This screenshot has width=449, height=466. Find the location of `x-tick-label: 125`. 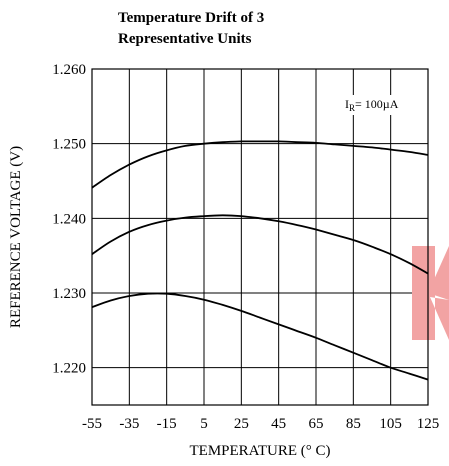

x-tick-label: 125 is located at coordinates (428, 424).